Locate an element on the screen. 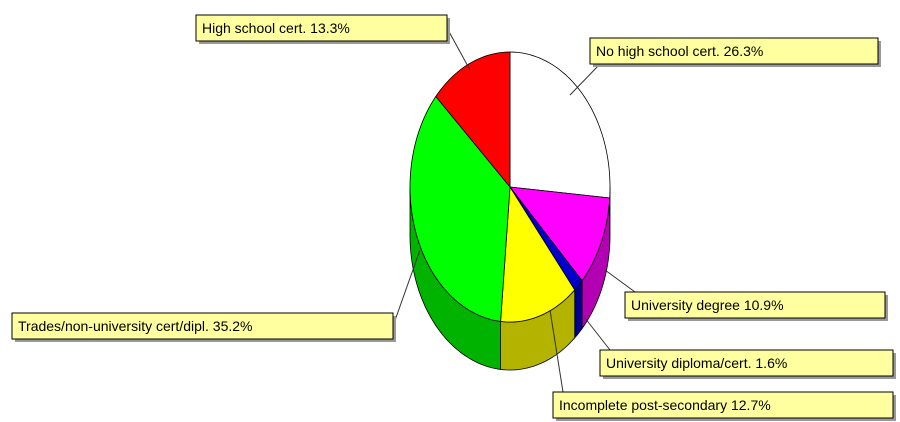  category-name: No high school cert. is located at coordinates (658, 51).